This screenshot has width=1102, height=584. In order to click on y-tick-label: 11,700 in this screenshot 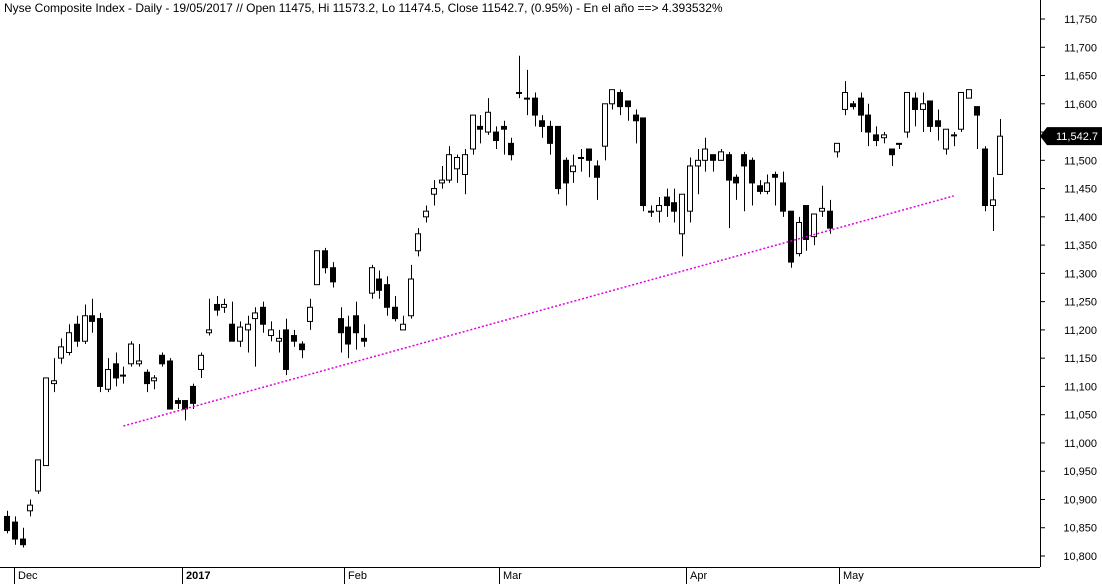, I will do `click(1080, 48)`.